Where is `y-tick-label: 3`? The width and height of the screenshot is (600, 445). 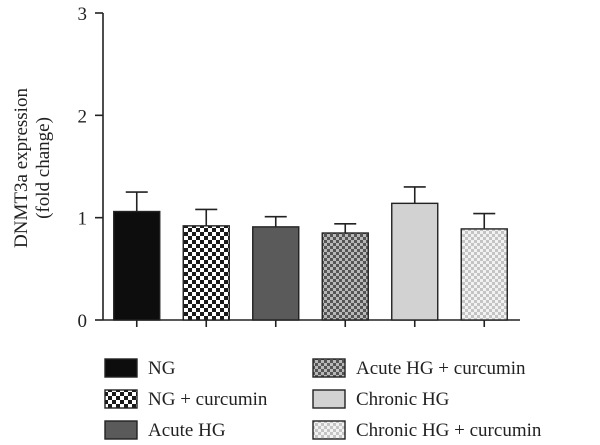 y-tick-label: 3 is located at coordinates (83, 14).